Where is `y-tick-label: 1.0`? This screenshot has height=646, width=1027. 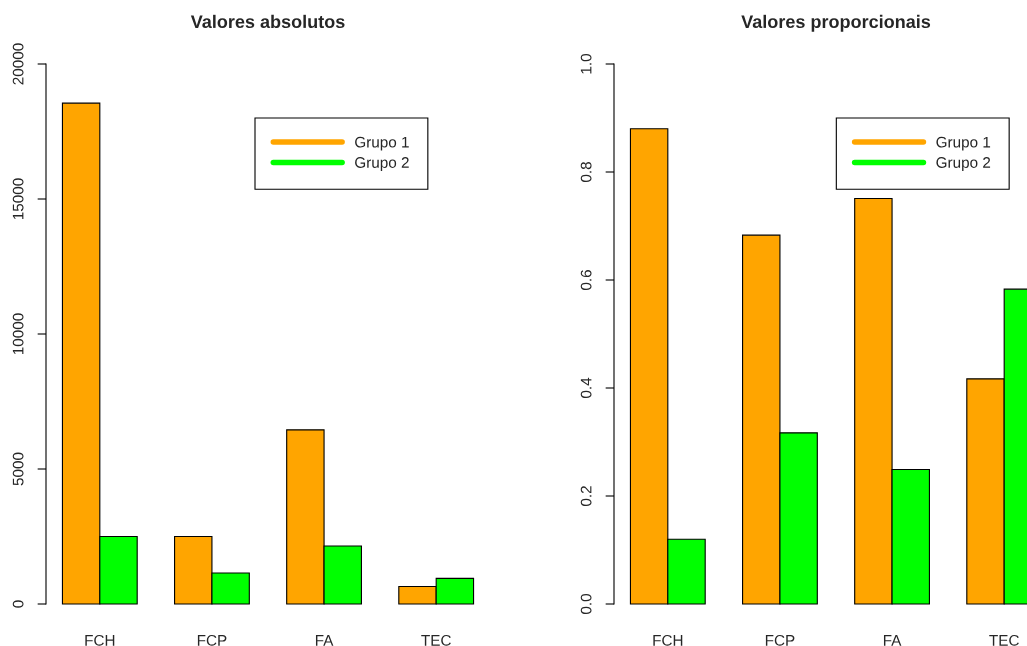 y-tick-label: 1.0 is located at coordinates (586, 63).